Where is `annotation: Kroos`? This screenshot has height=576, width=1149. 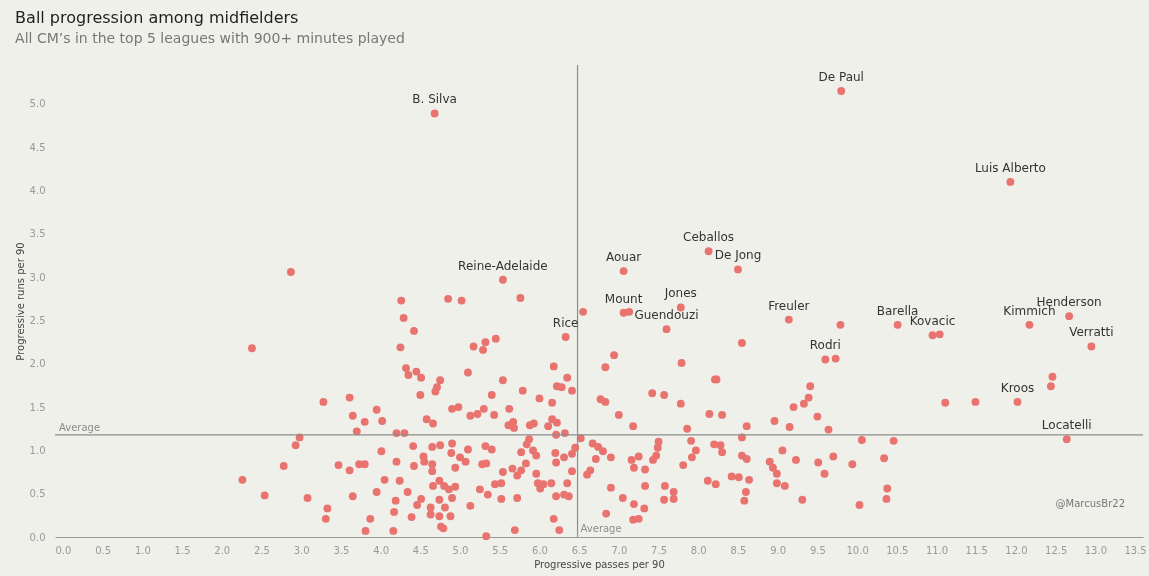 annotation: Kroos is located at coordinates (1017, 387).